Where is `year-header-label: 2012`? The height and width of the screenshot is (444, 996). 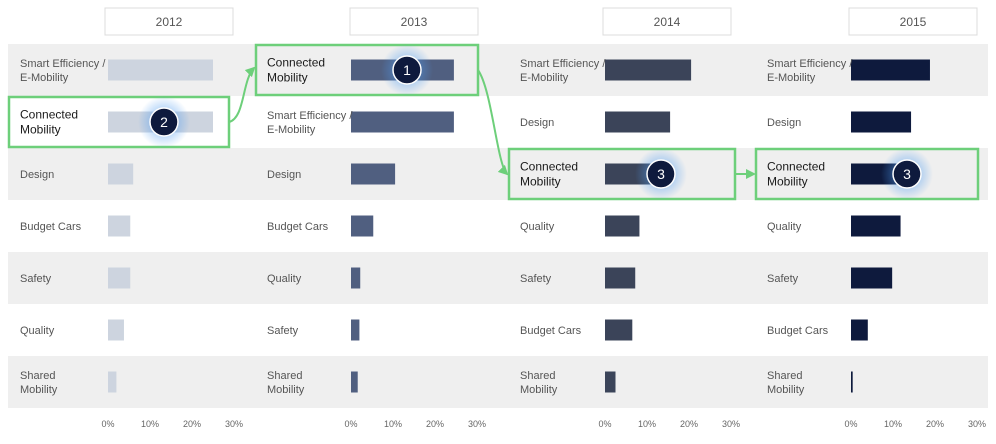
year-header-label: 2012 is located at coordinates (169, 22).